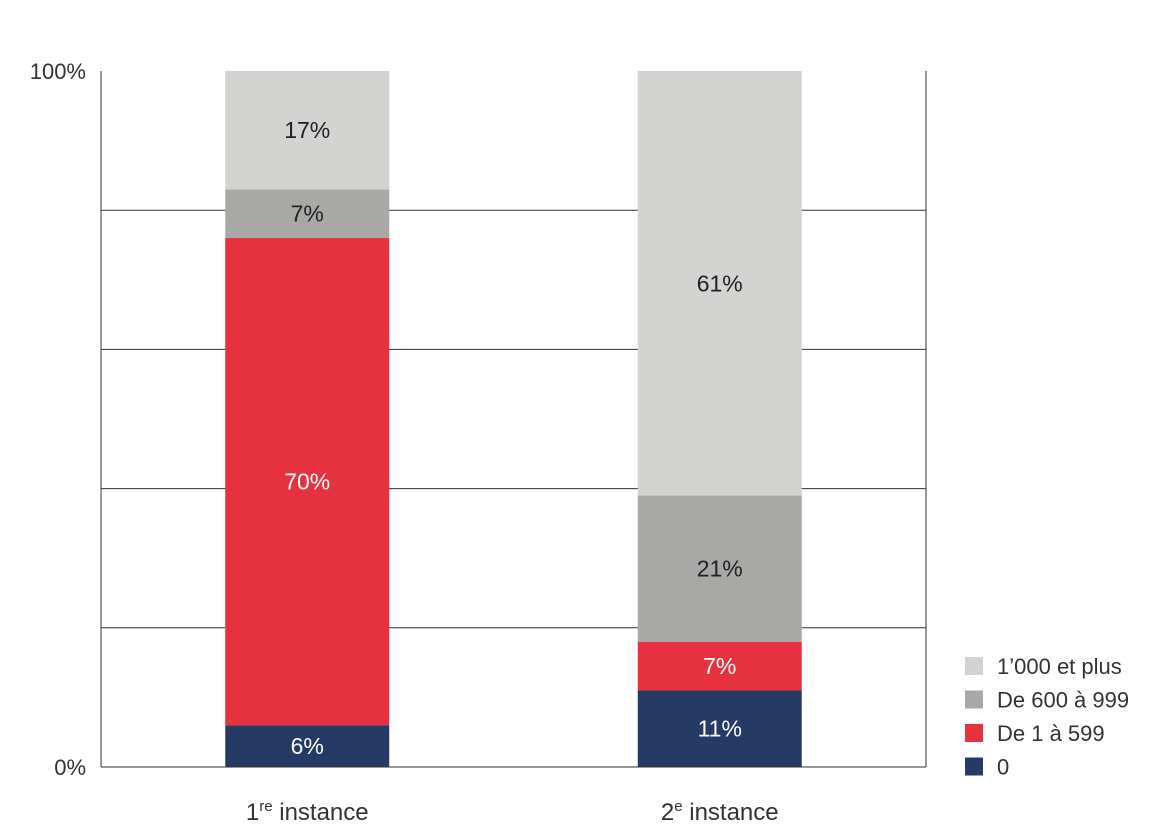 This screenshot has height=829, width=1176. I want to click on y-tick-label: 100%, so click(58, 71).